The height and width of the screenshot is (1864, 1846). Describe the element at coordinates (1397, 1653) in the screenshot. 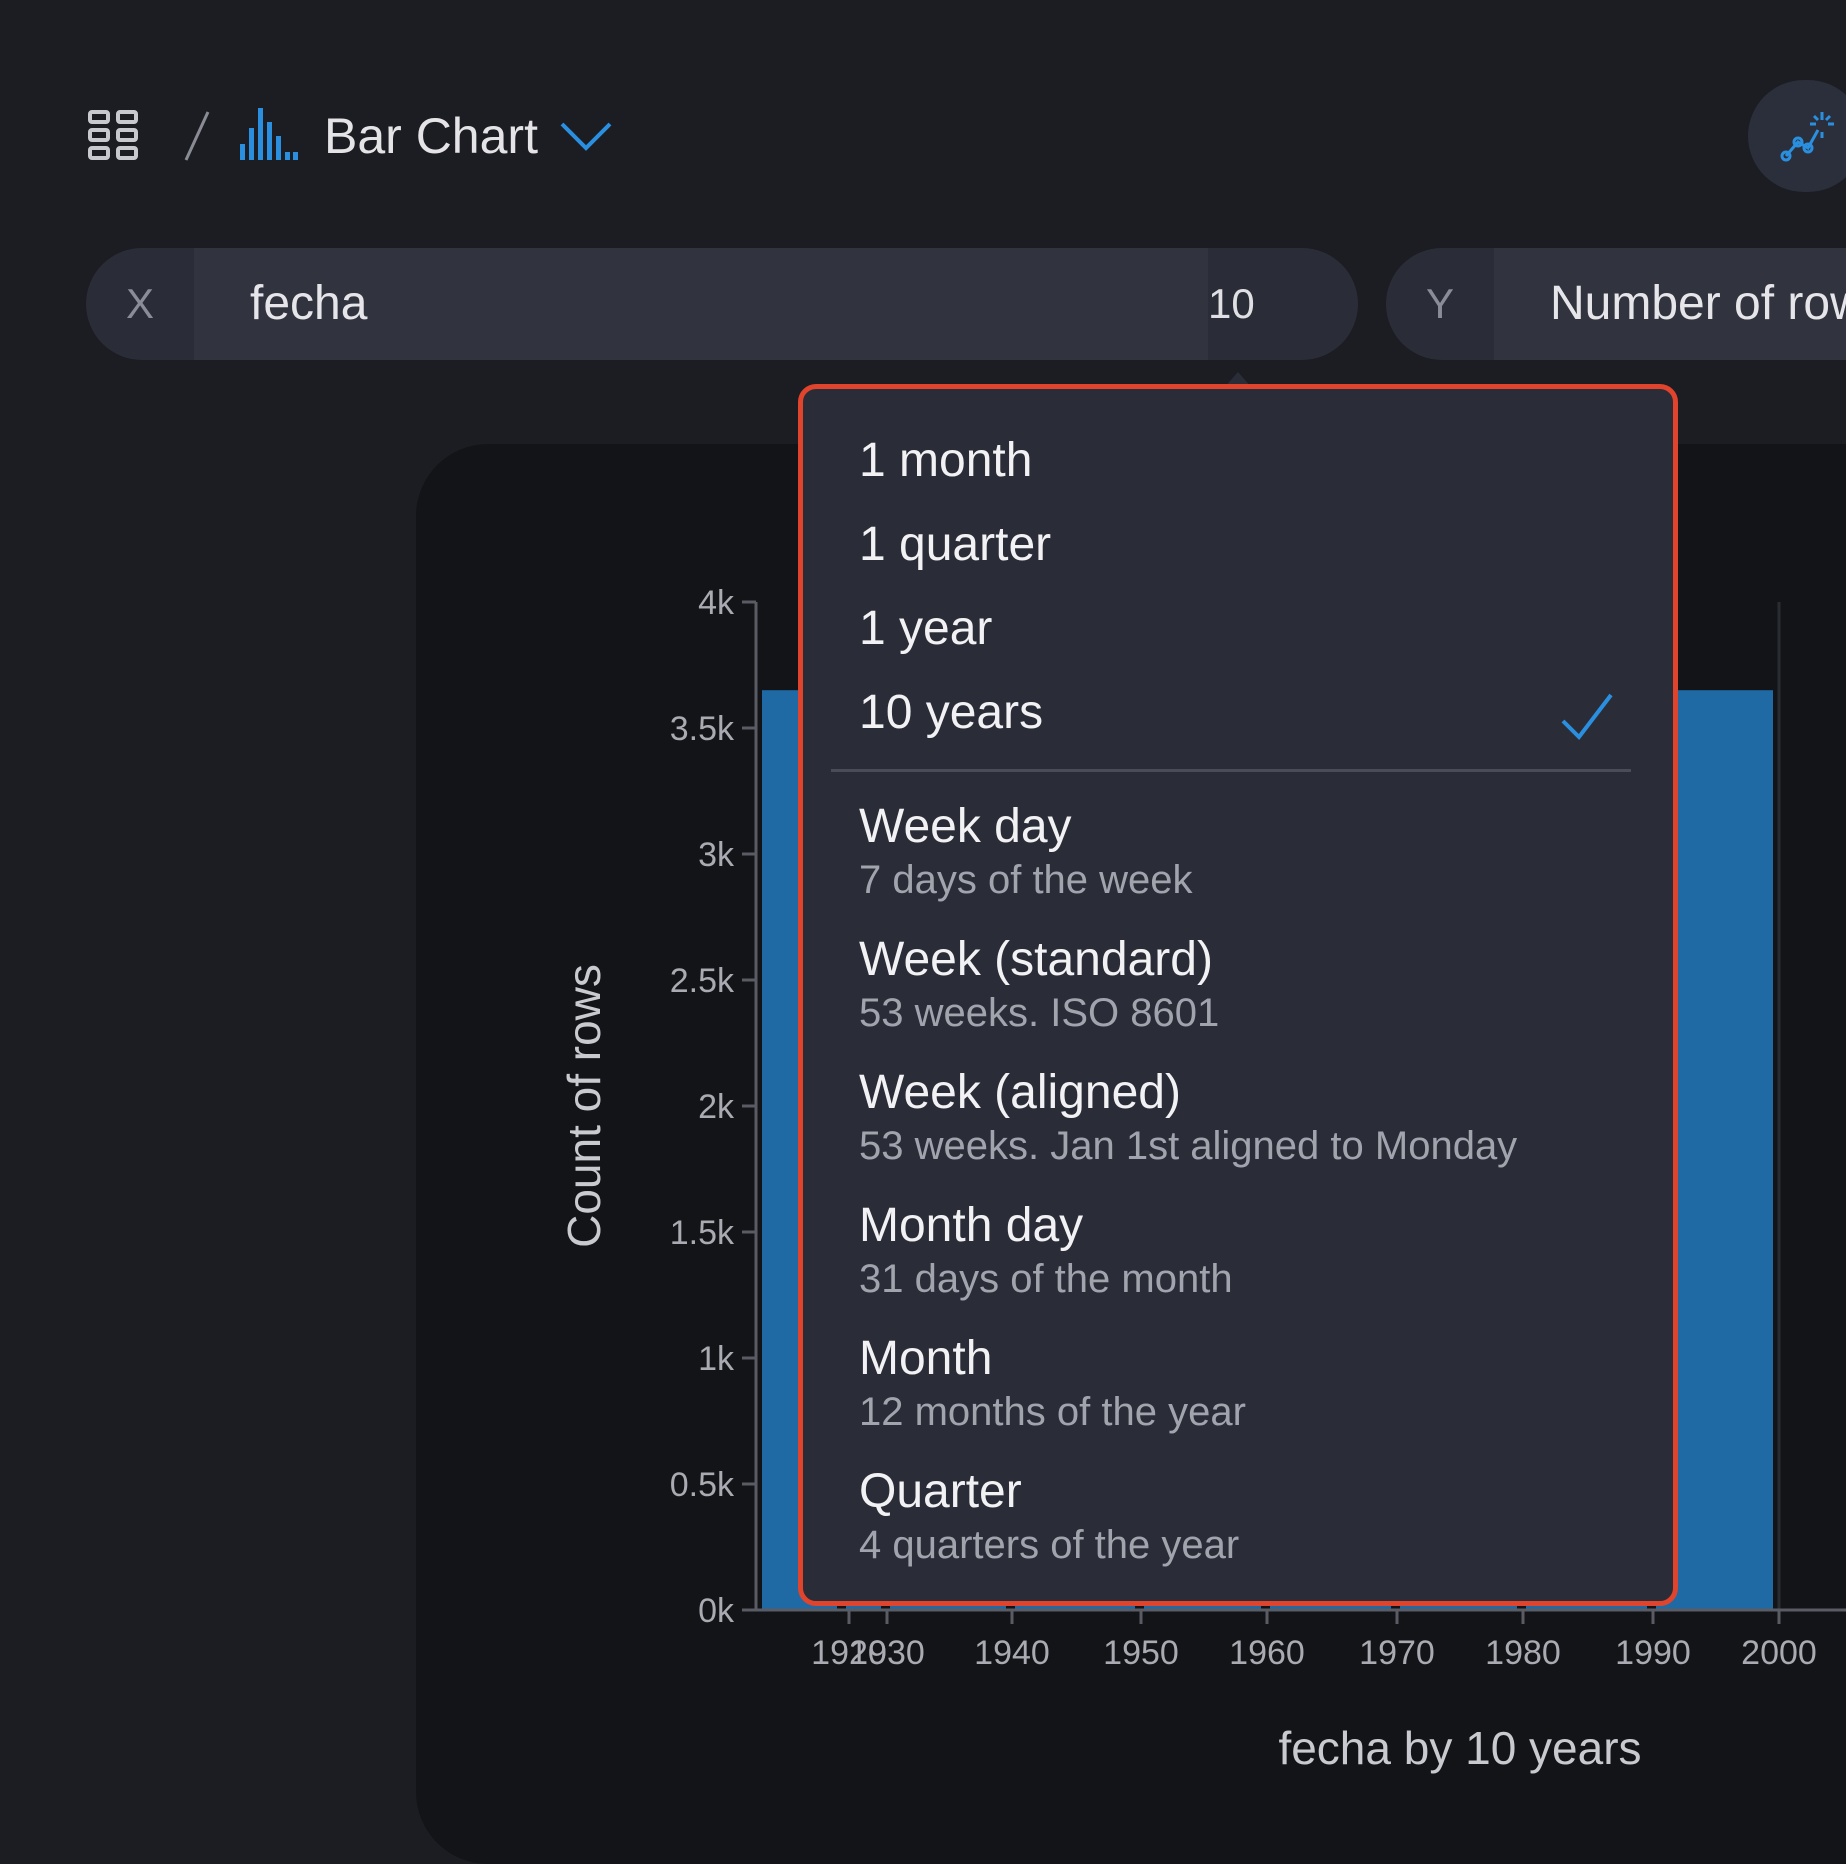

I see `x-tick-label: 1970` at that location.